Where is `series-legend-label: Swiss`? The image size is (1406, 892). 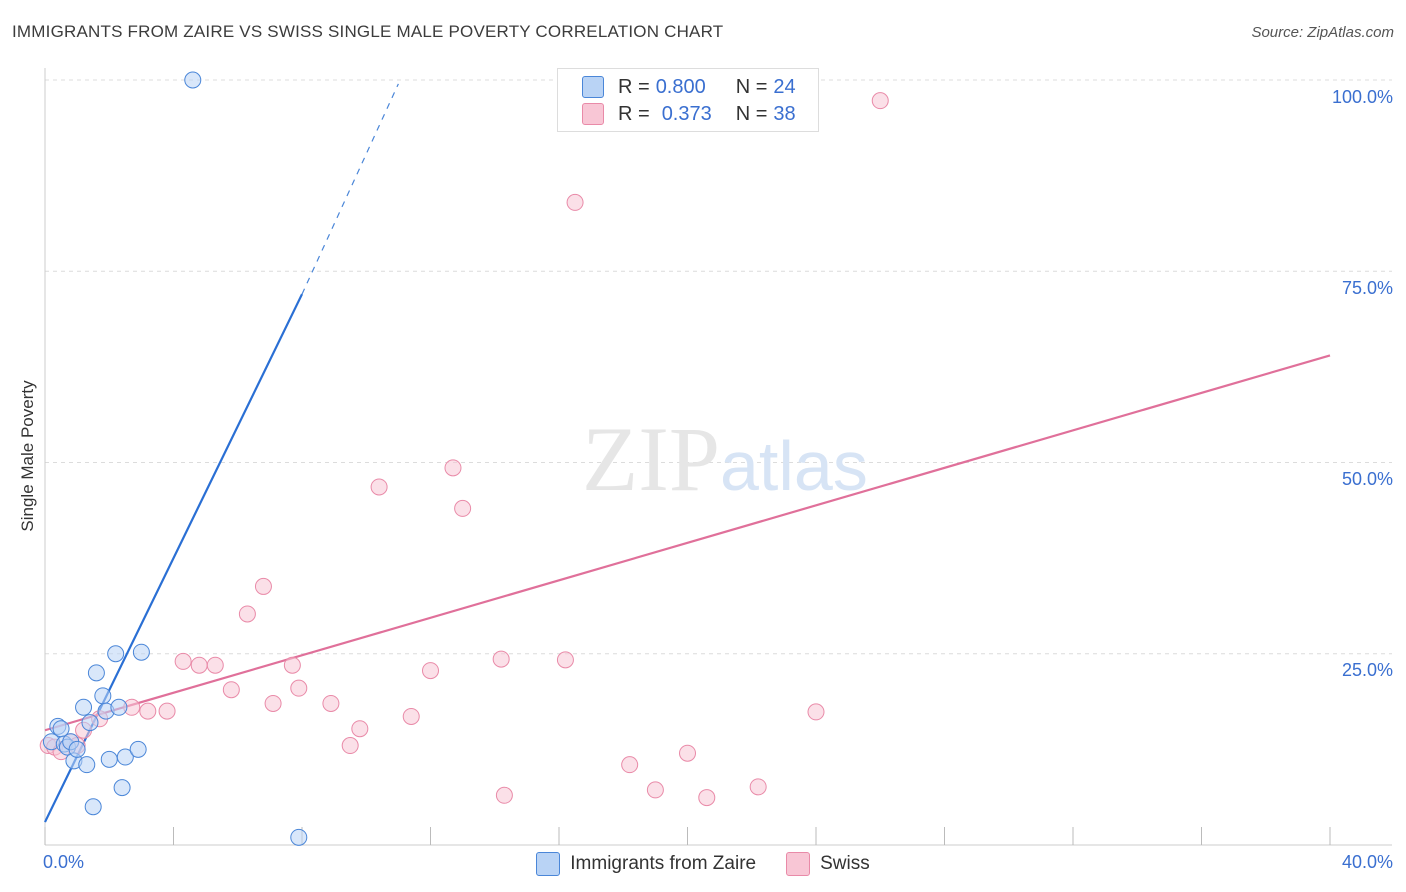
series-legend-label: Swiss is located at coordinates (845, 863).